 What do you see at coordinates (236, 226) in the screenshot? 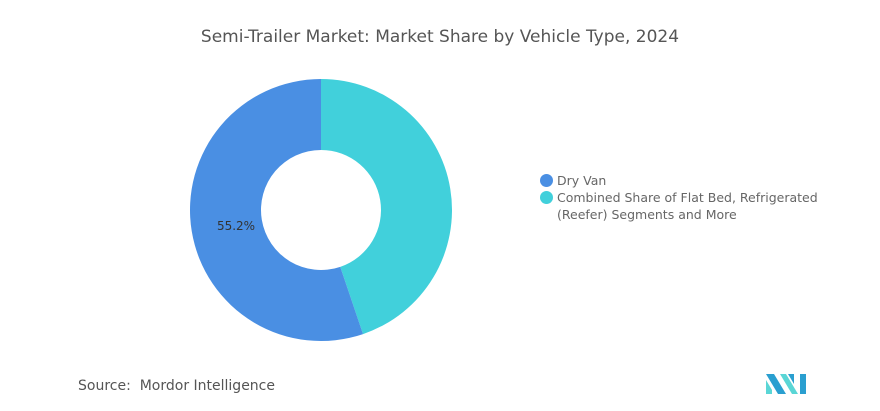
I see `data-label: 55.2%` at bounding box center [236, 226].